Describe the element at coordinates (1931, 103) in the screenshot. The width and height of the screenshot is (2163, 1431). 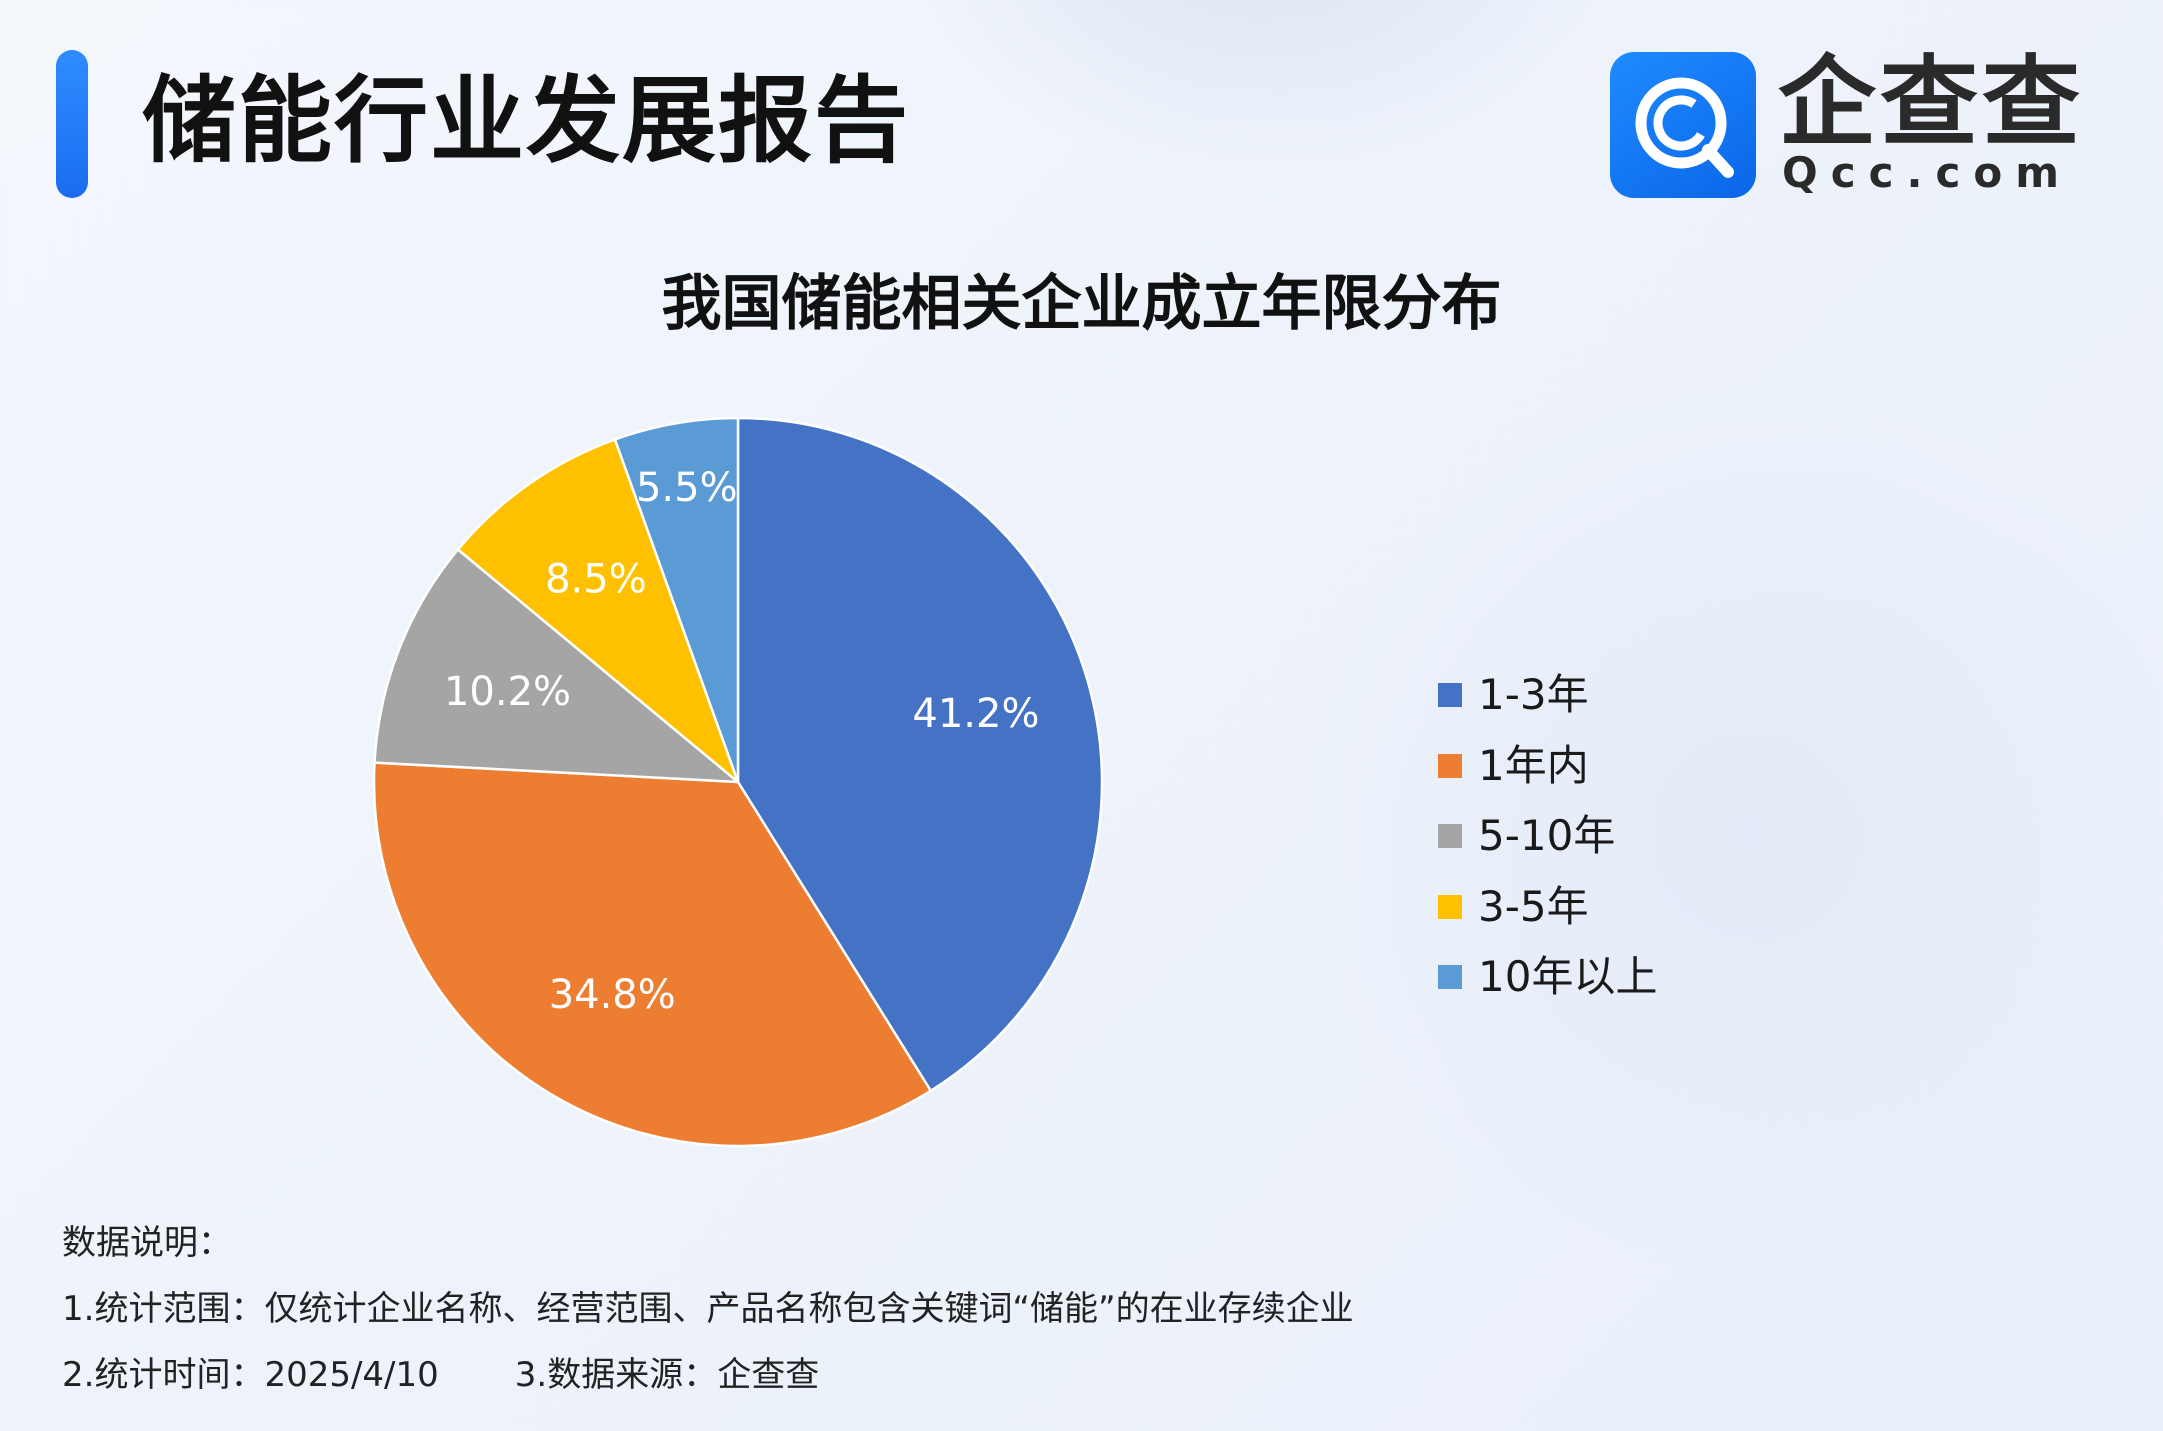
I see `logo-wordmark-cn: 企查查` at that location.